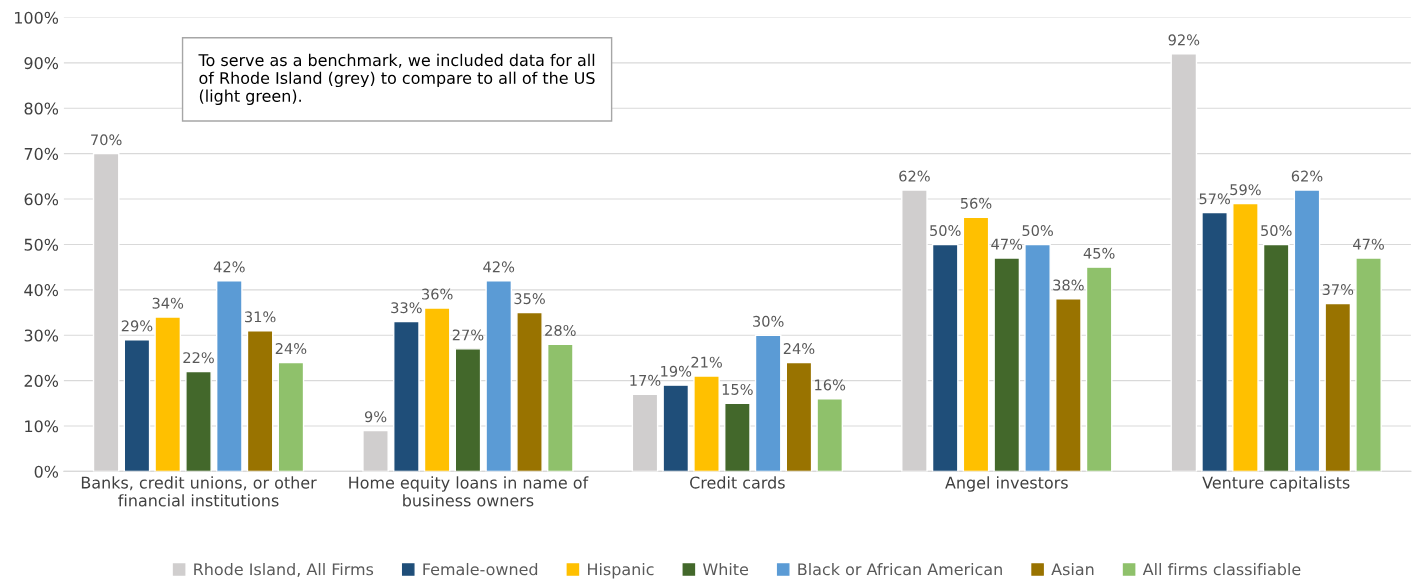  I want to click on data-label: 36%, so click(437, 294).